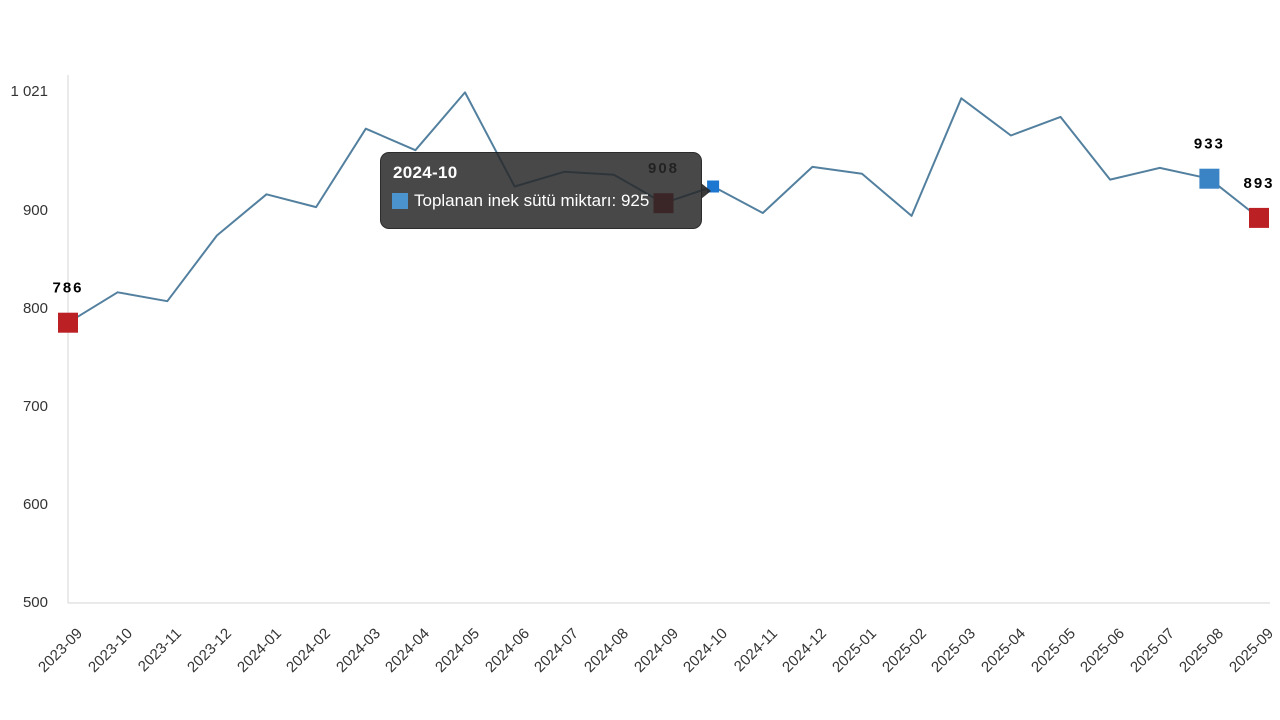 The width and height of the screenshot is (1280, 720). What do you see at coordinates (35, 406) in the screenshot?
I see `y-tick-label: 700` at bounding box center [35, 406].